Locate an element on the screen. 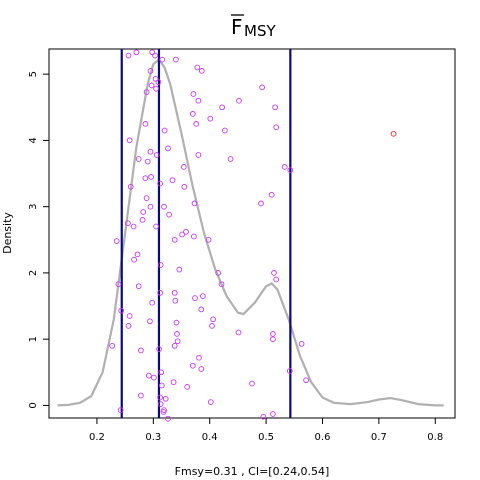 This screenshot has height=480, width=480. chart-title: F MSY is located at coordinates (253, 27).